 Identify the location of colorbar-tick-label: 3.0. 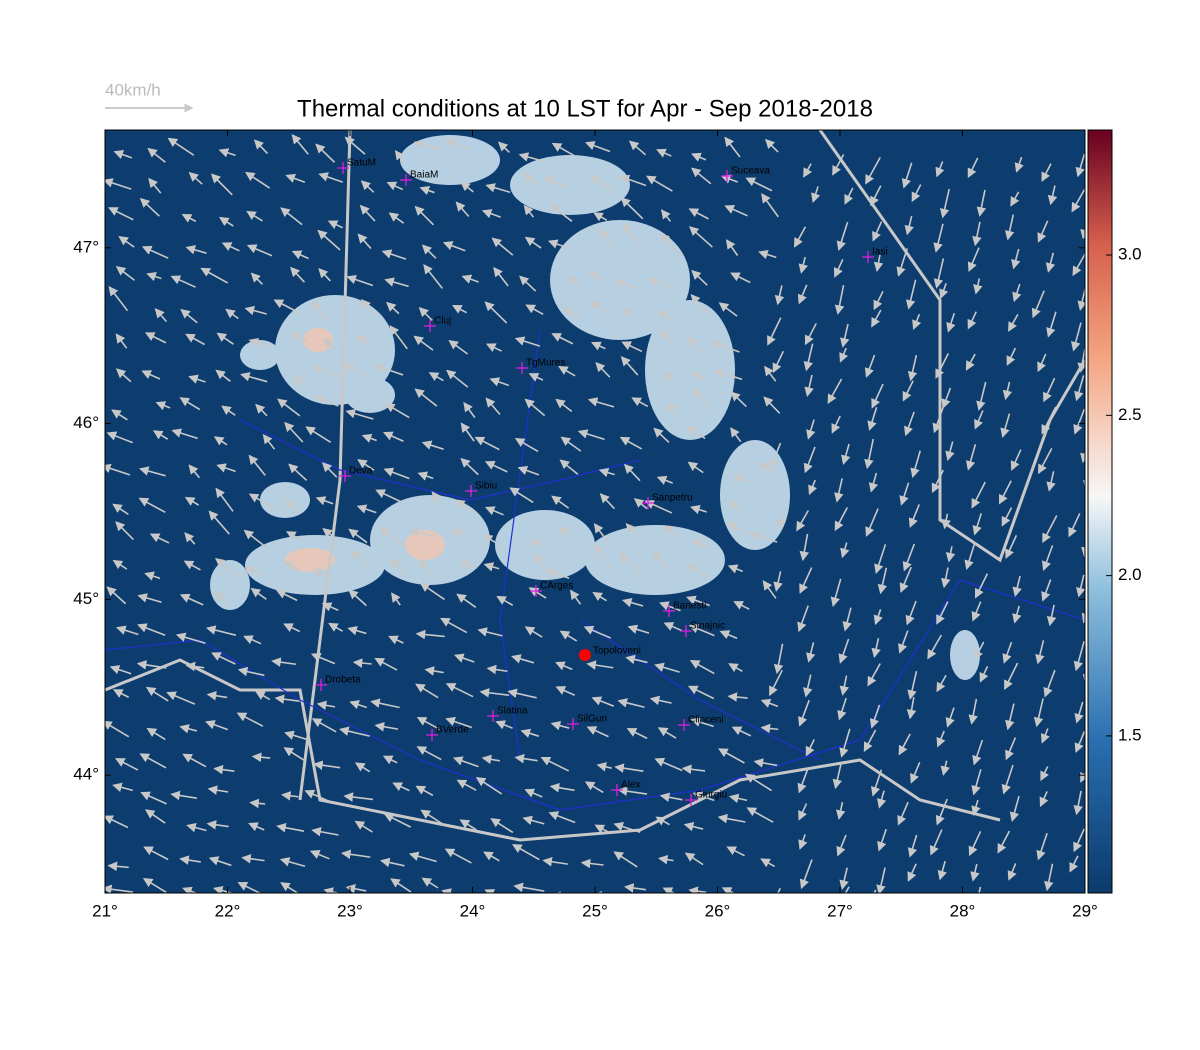
(1130, 254).